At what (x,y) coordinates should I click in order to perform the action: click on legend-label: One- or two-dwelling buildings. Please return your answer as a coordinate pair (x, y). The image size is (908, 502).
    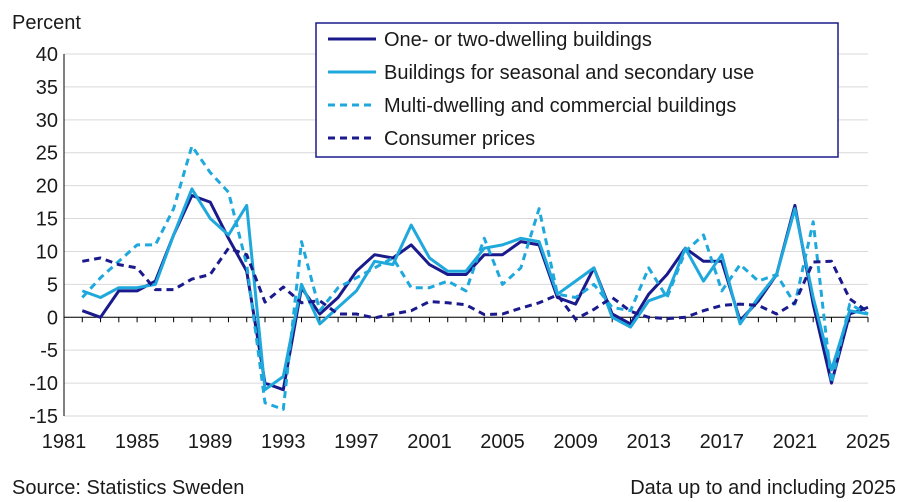
    Looking at the image, I should click on (518, 40).